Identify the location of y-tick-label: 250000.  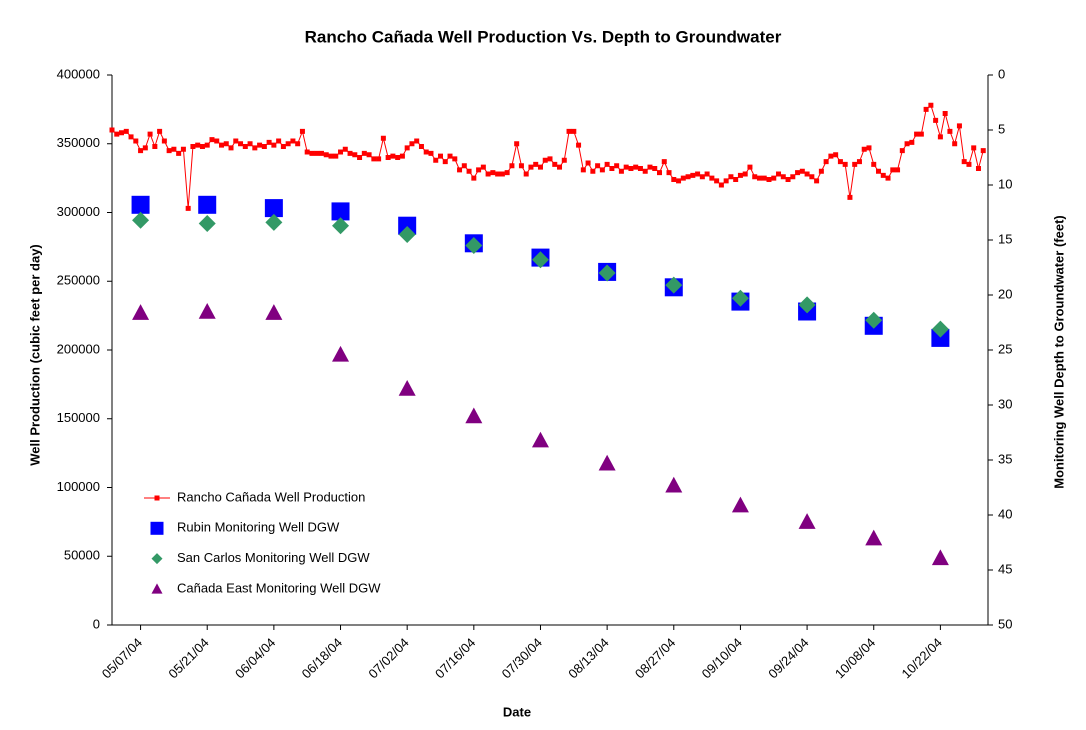
(78, 280).